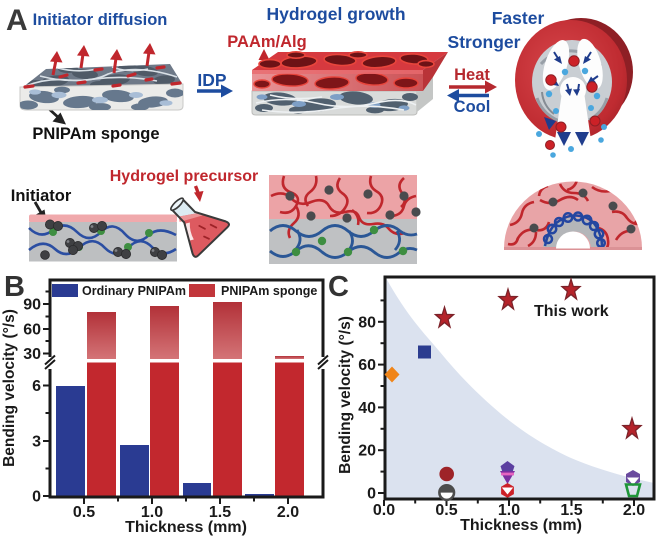 Image resolution: width=660 pixels, height=542 pixels. I want to click on svg-text: Faster, so click(518, 18).